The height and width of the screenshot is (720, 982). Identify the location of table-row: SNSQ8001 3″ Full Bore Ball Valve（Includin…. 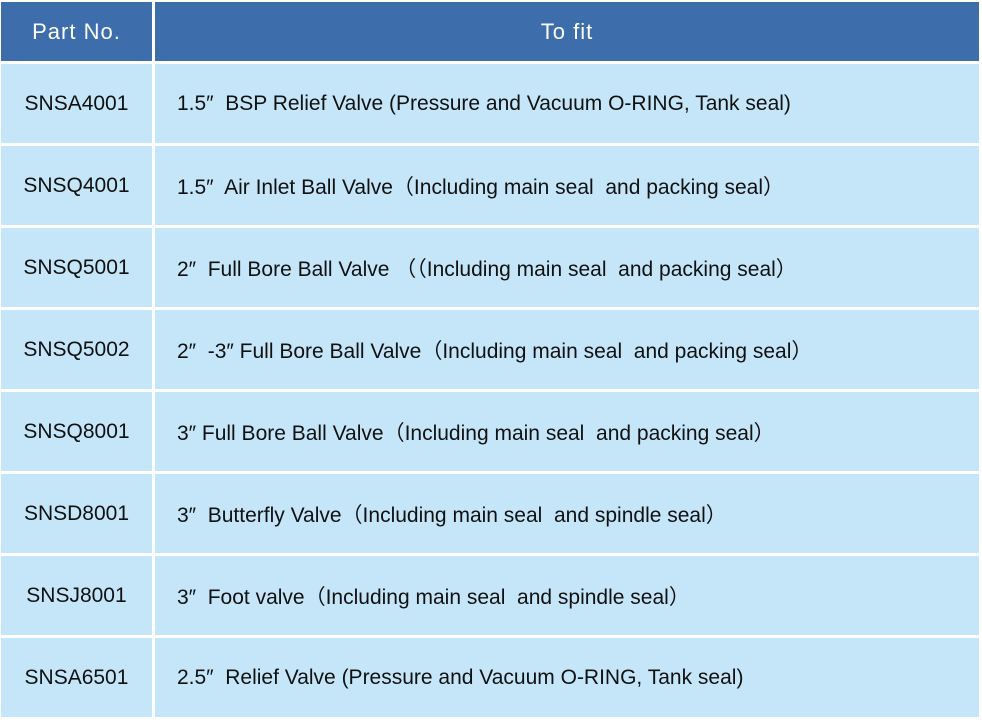
(490, 431).